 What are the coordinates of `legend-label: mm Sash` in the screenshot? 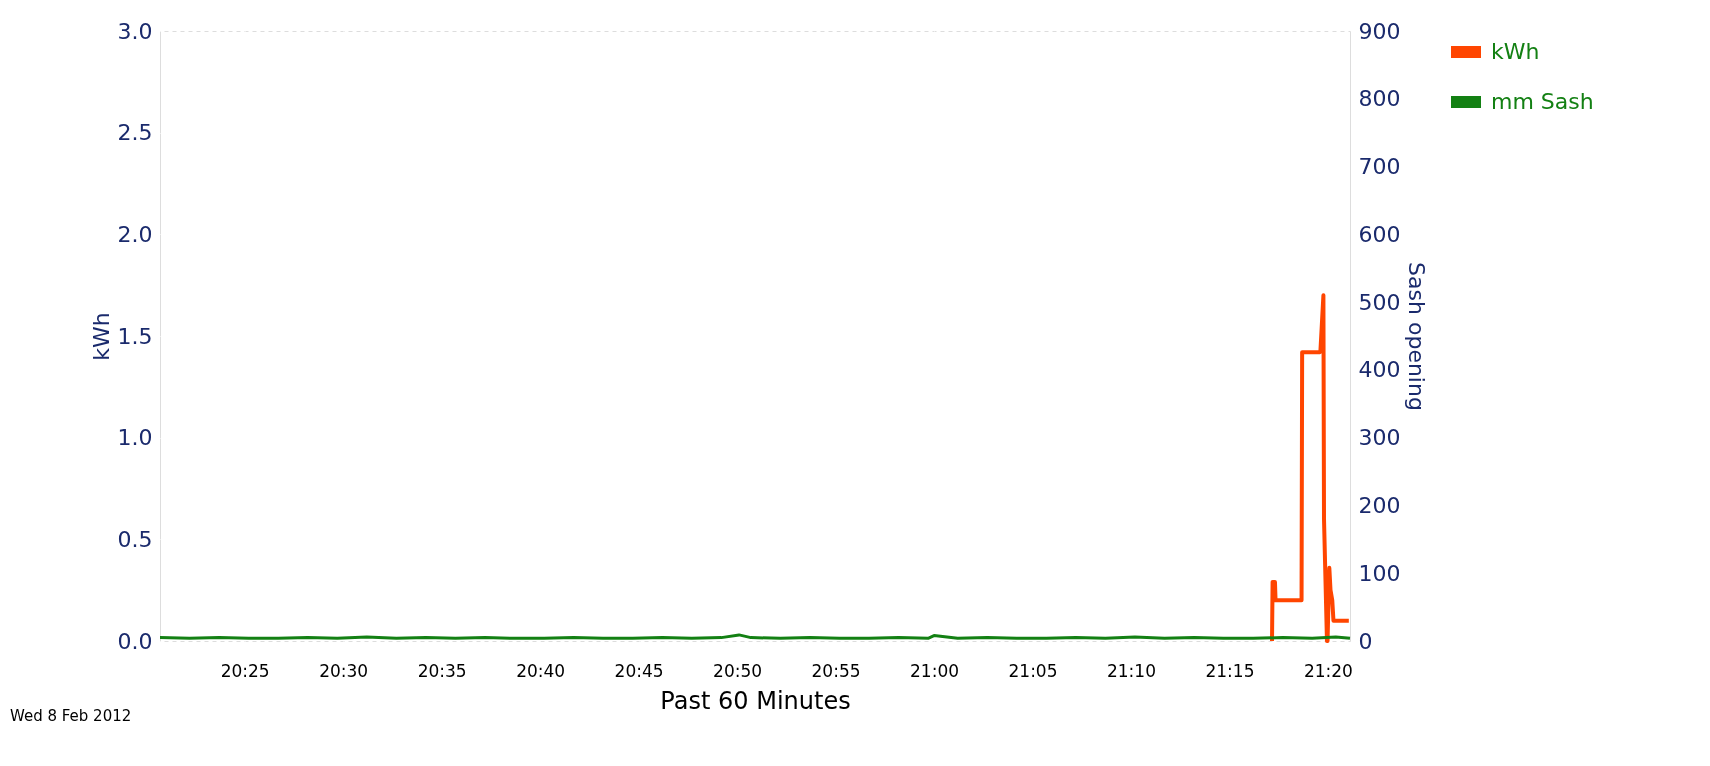 It's located at (1542, 101).